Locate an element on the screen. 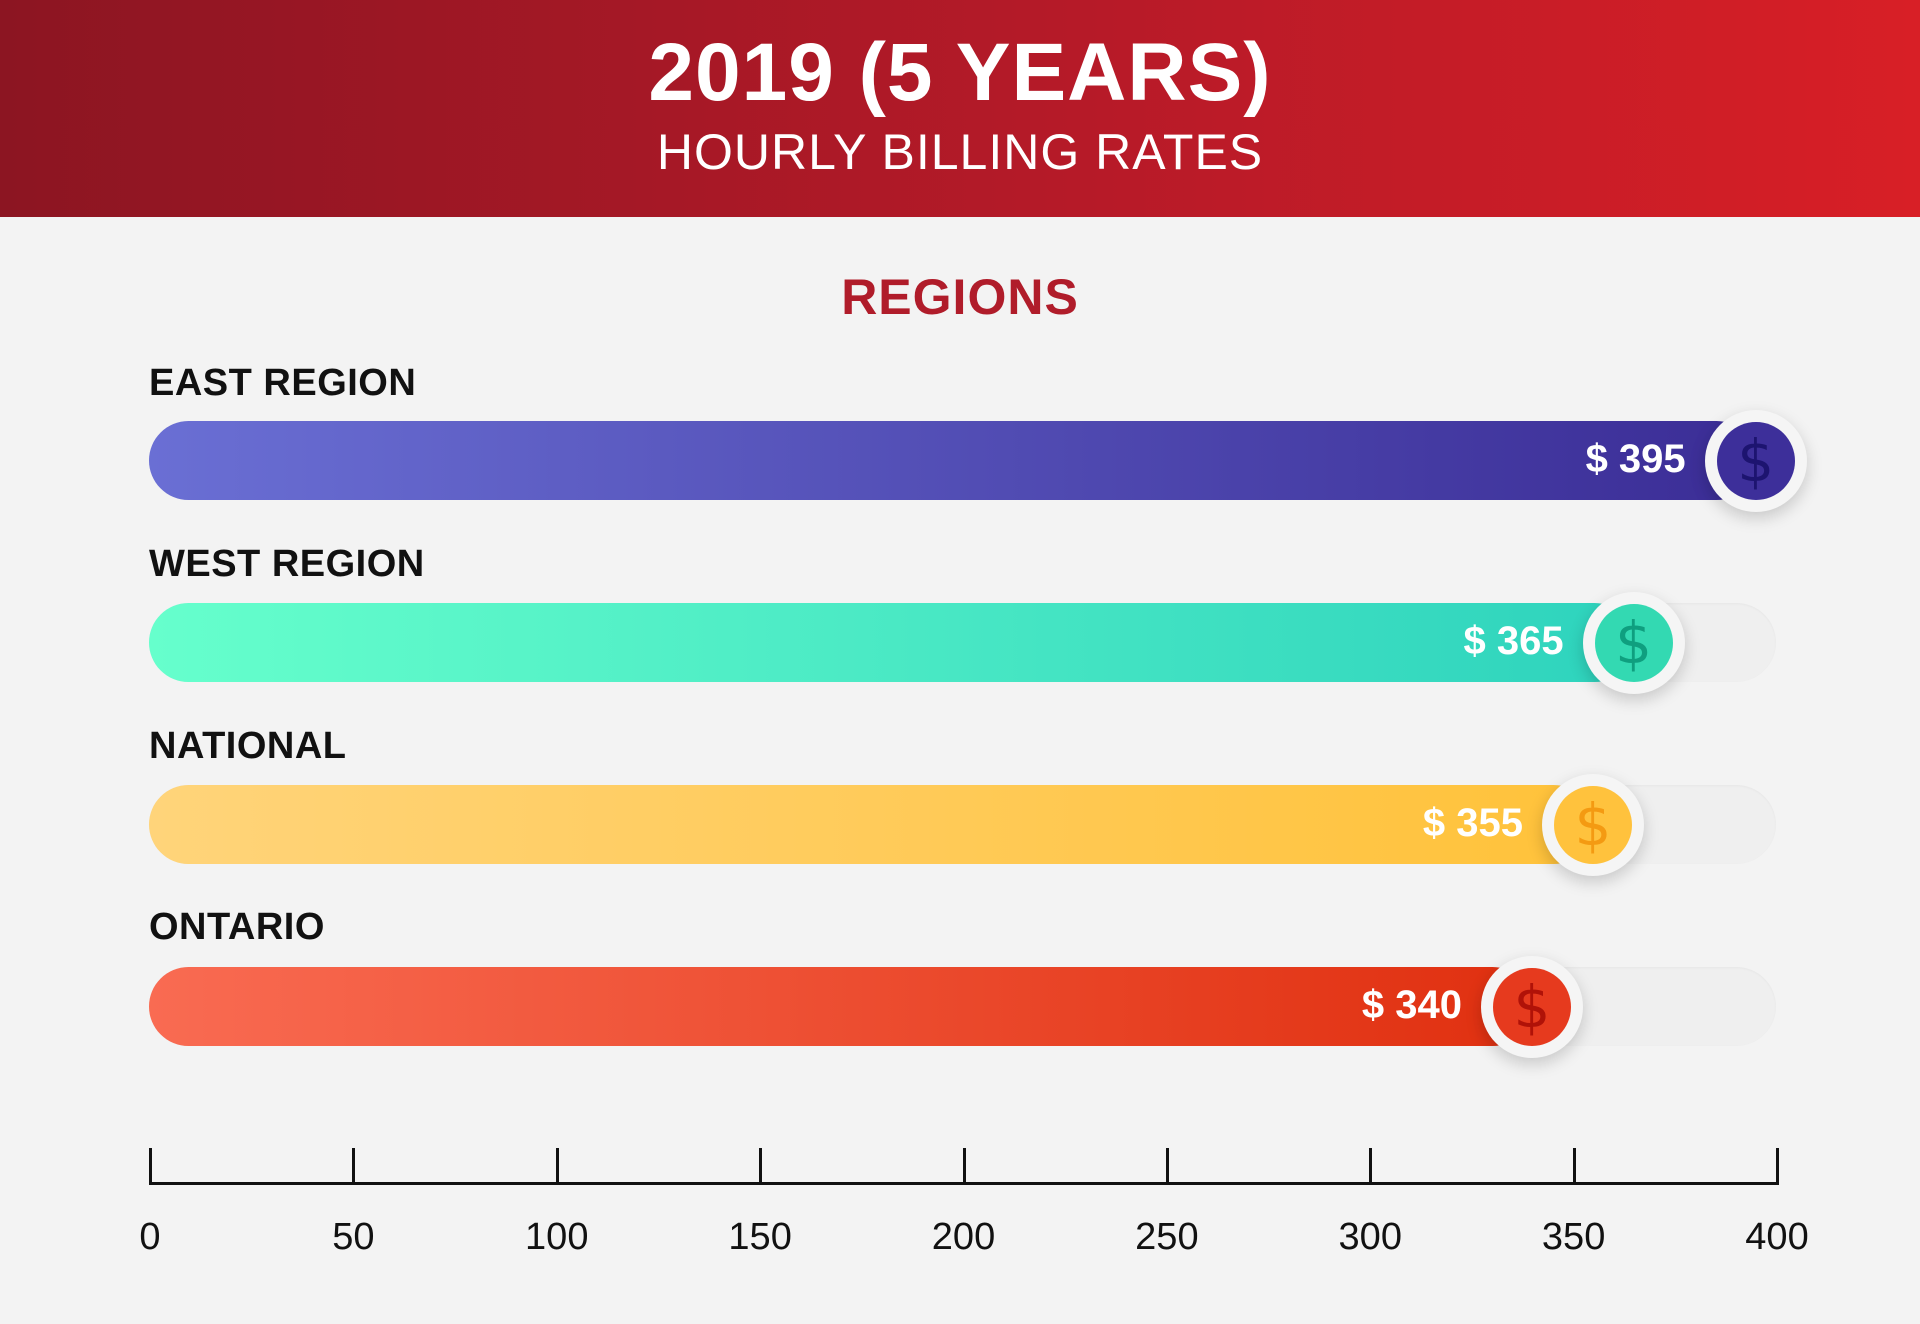 The width and height of the screenshot is (1920, 1324). category-label-east-region: EAST REGION is located at coordinates (283, 383).